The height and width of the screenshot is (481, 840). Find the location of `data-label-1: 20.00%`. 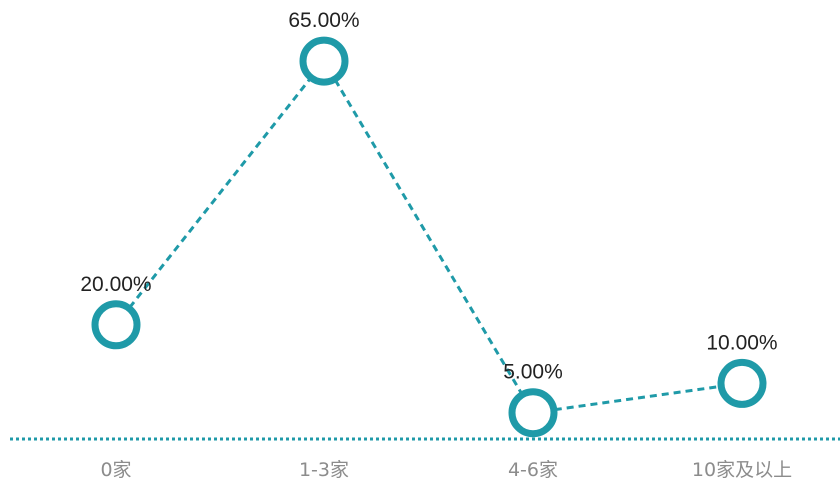

data-label-1: 20.00% is located at coordinates (115, 284).